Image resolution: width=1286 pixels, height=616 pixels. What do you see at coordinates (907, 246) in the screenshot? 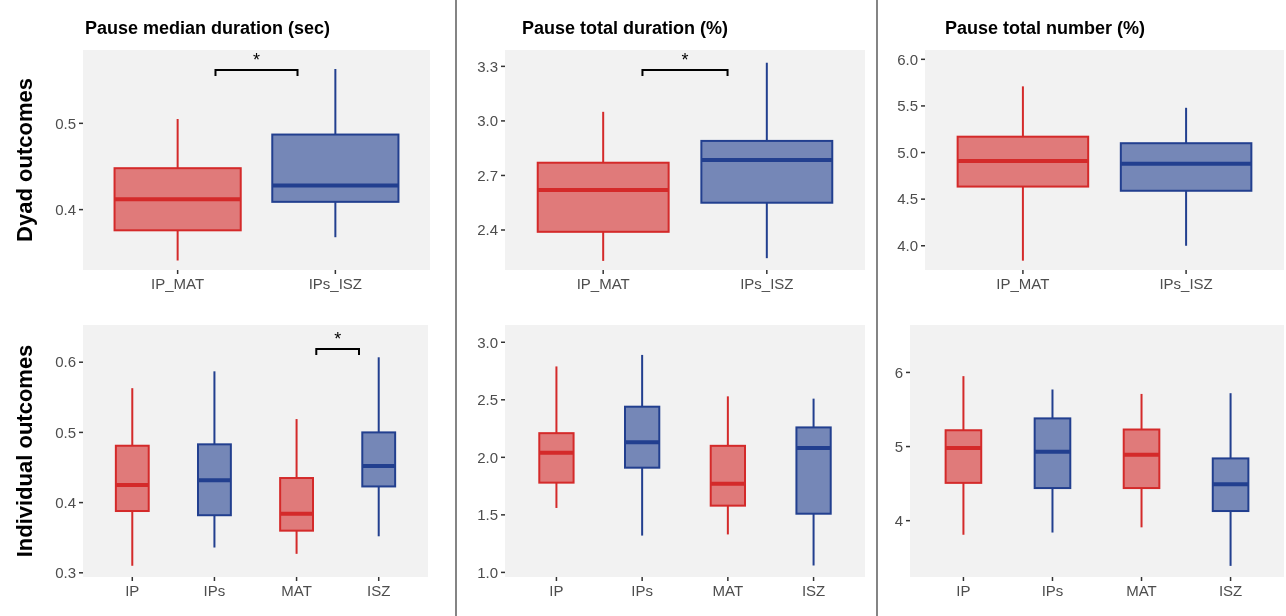
I see `y-tick-label: 4.0` at bounding box center [907, 246].